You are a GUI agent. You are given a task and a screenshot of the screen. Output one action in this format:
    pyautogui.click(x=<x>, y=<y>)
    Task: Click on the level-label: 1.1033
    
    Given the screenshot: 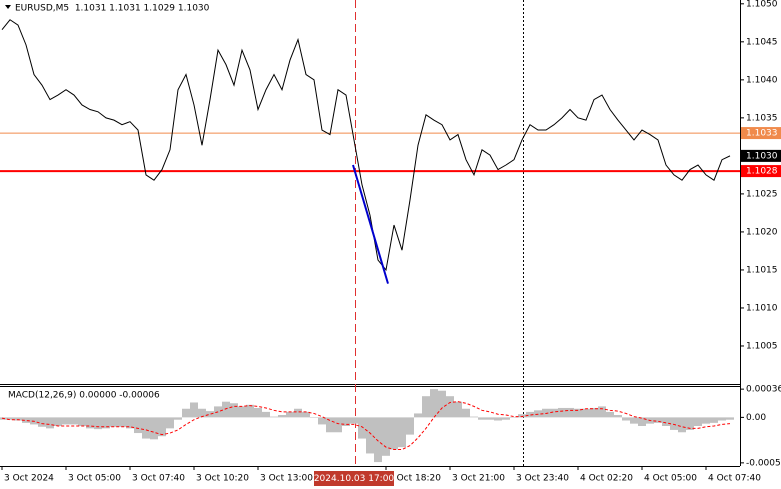 What is the action you would take?
    pyautogui.click(x=762, y=134)
    